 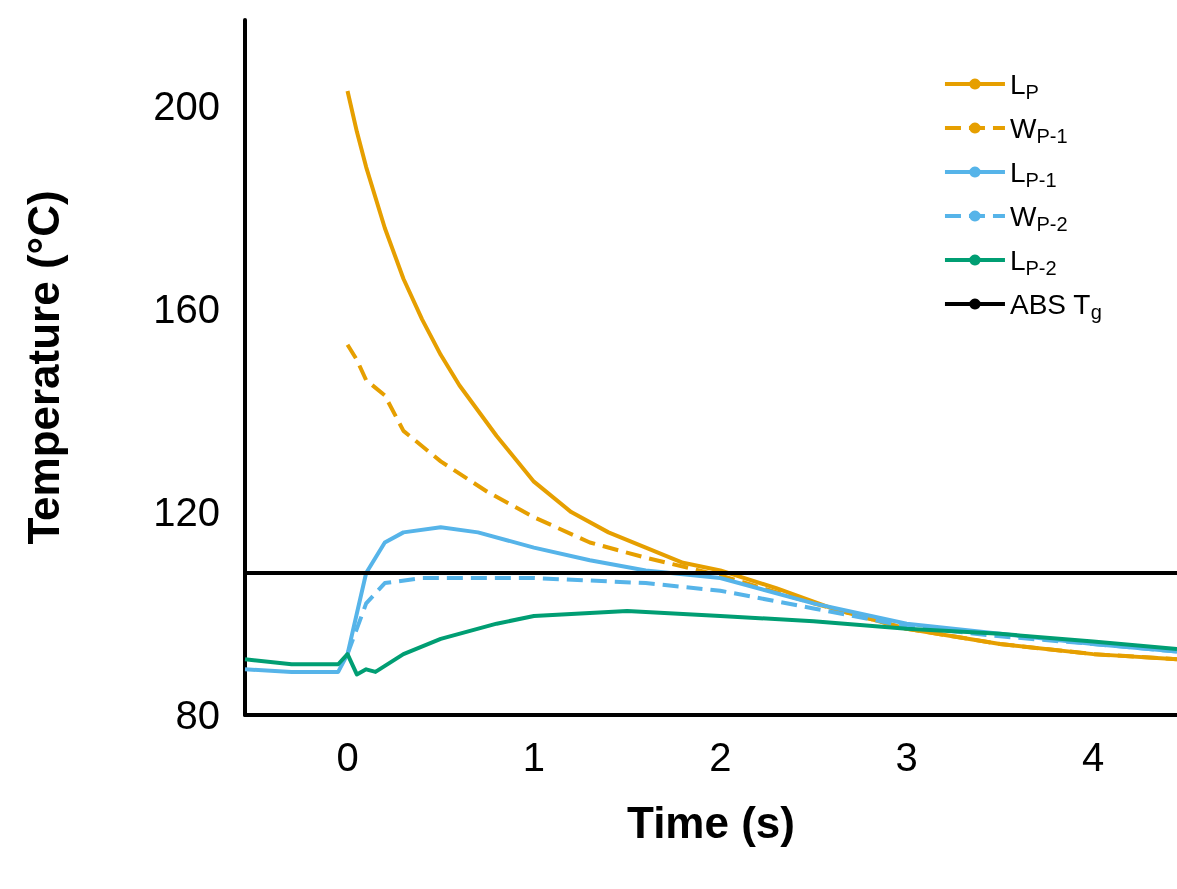 What do you see at coordinates (347, 757) in the screenshot?
I see `x-tick-label: 0` at bounding box center [347, 757].